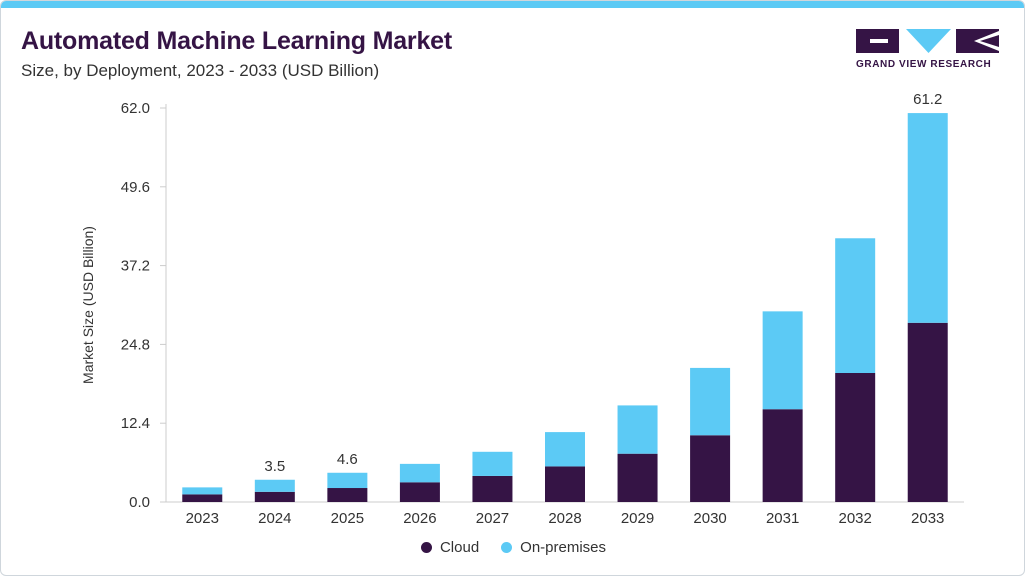 This screenshot has height=576, width=1025. I want to click on legend-label-on-premises: On-premises, so click(563, 547).